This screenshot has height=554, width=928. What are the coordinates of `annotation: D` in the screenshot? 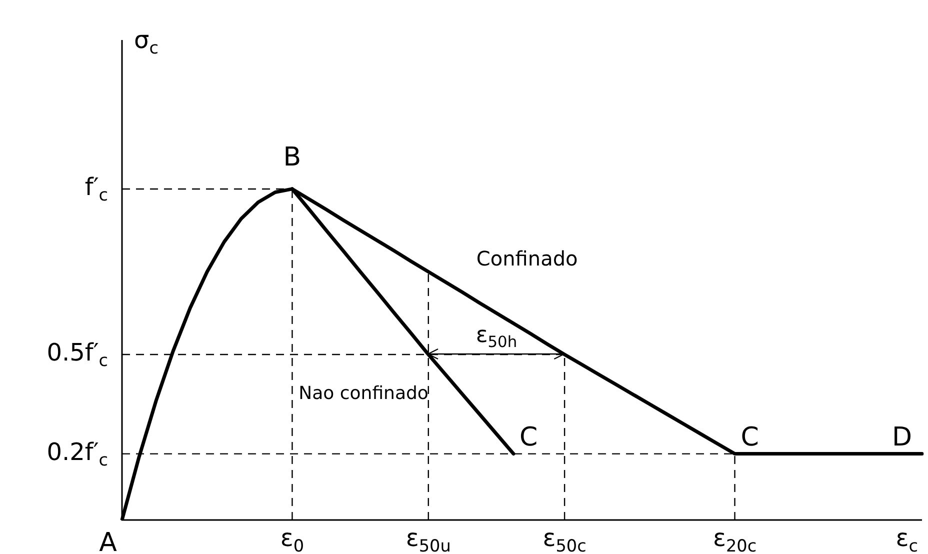 It's located at (902, 437).